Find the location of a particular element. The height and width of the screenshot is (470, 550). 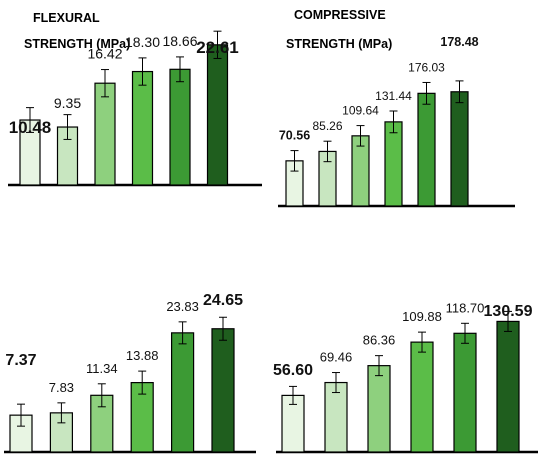

data-label: 16.42 is located at coordinates (104, 54).